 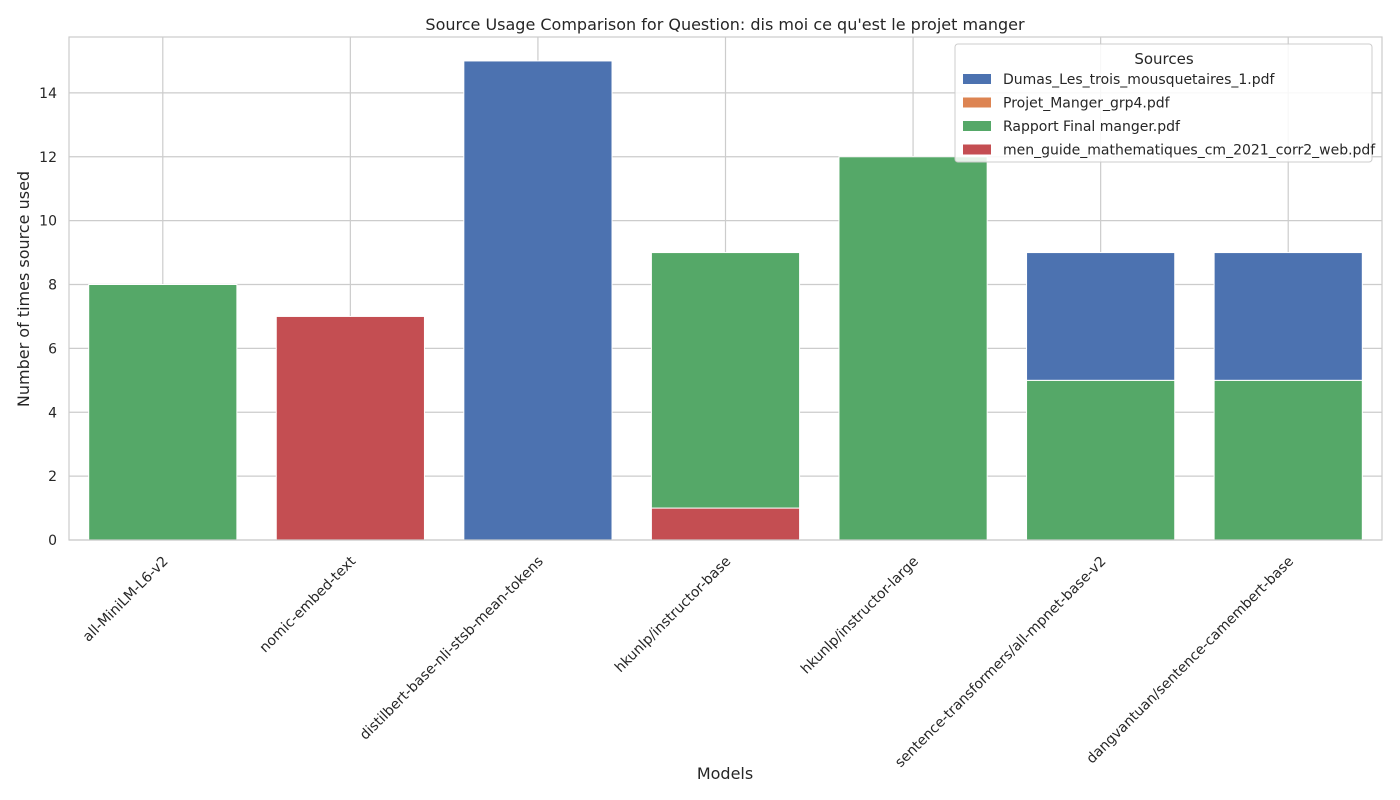 What do you see at coordinates (1092, 127) in the screenshot?
I see `legend-label: Rapport Final manger.pdf` at bounding box center [1092, 127].